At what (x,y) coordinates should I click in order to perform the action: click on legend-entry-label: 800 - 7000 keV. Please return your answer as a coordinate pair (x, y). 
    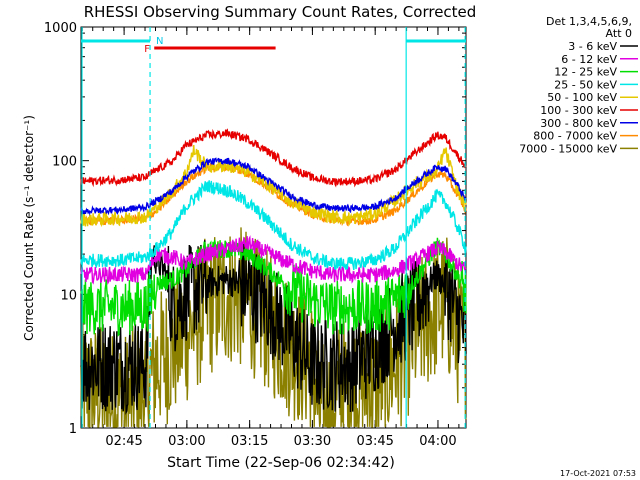
    Looking at the image, I should click on (575, 136).